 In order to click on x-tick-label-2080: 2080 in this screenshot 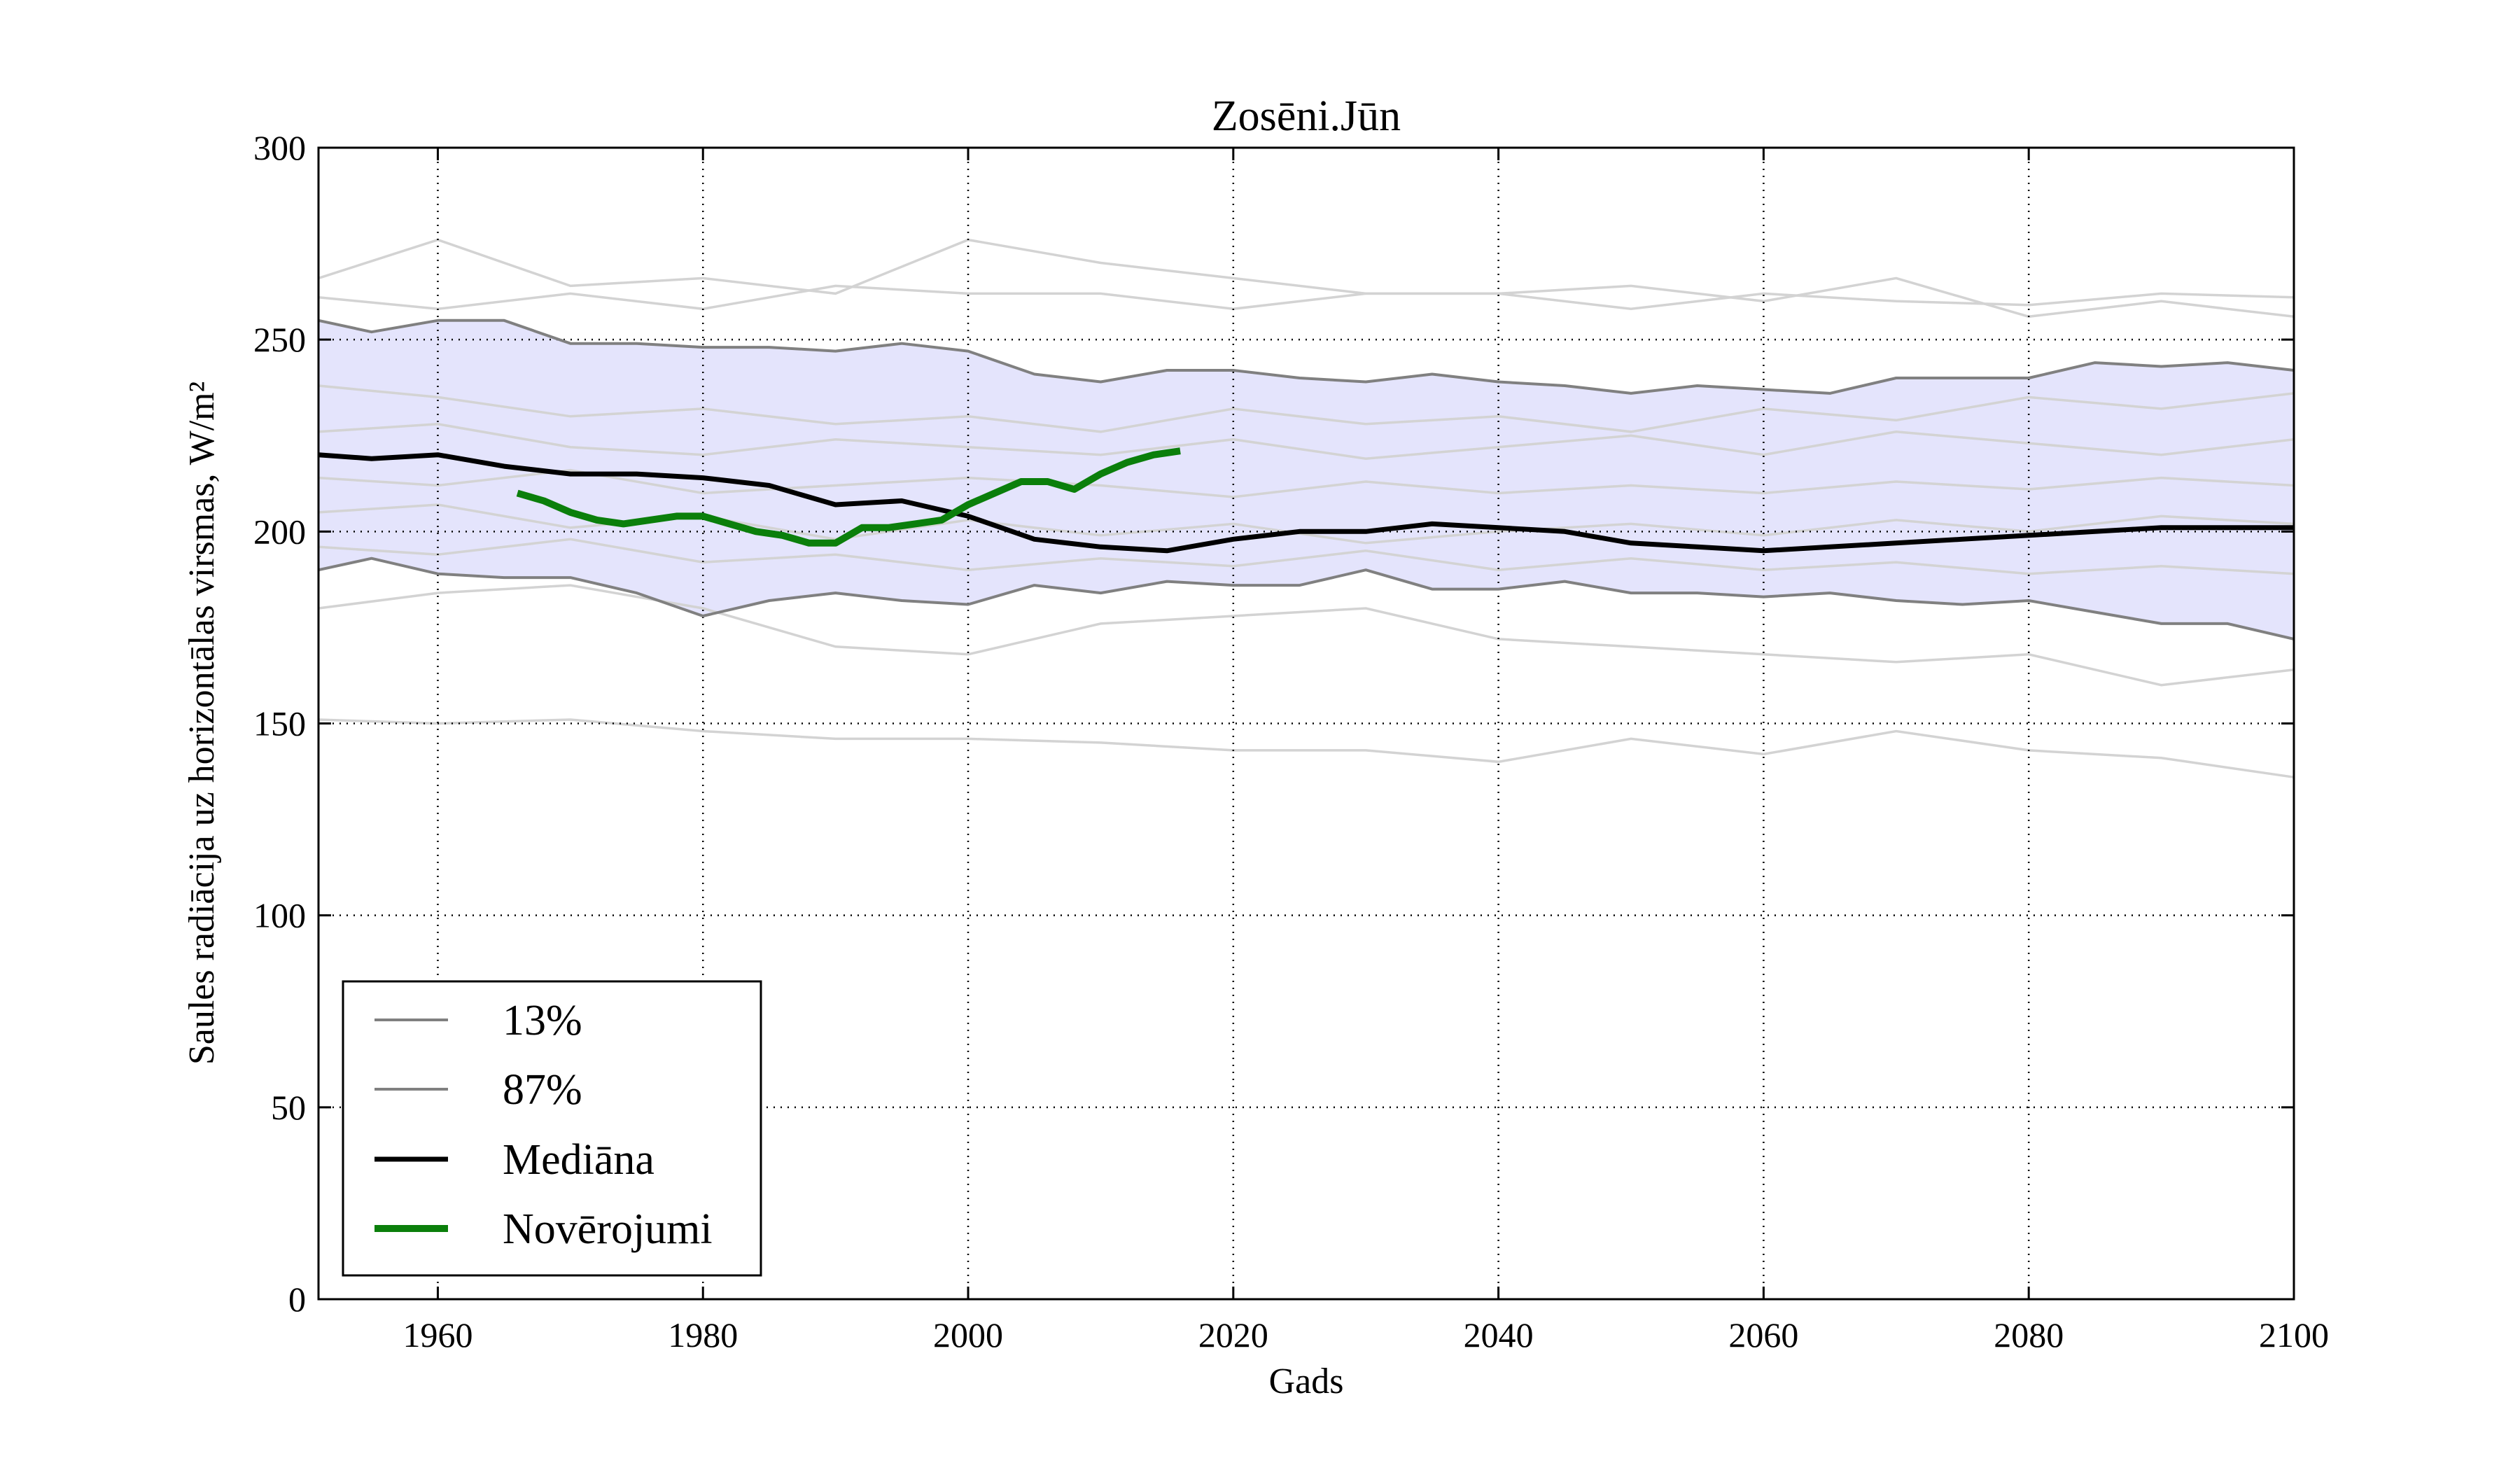, I will do `click(2029, 1334)`.